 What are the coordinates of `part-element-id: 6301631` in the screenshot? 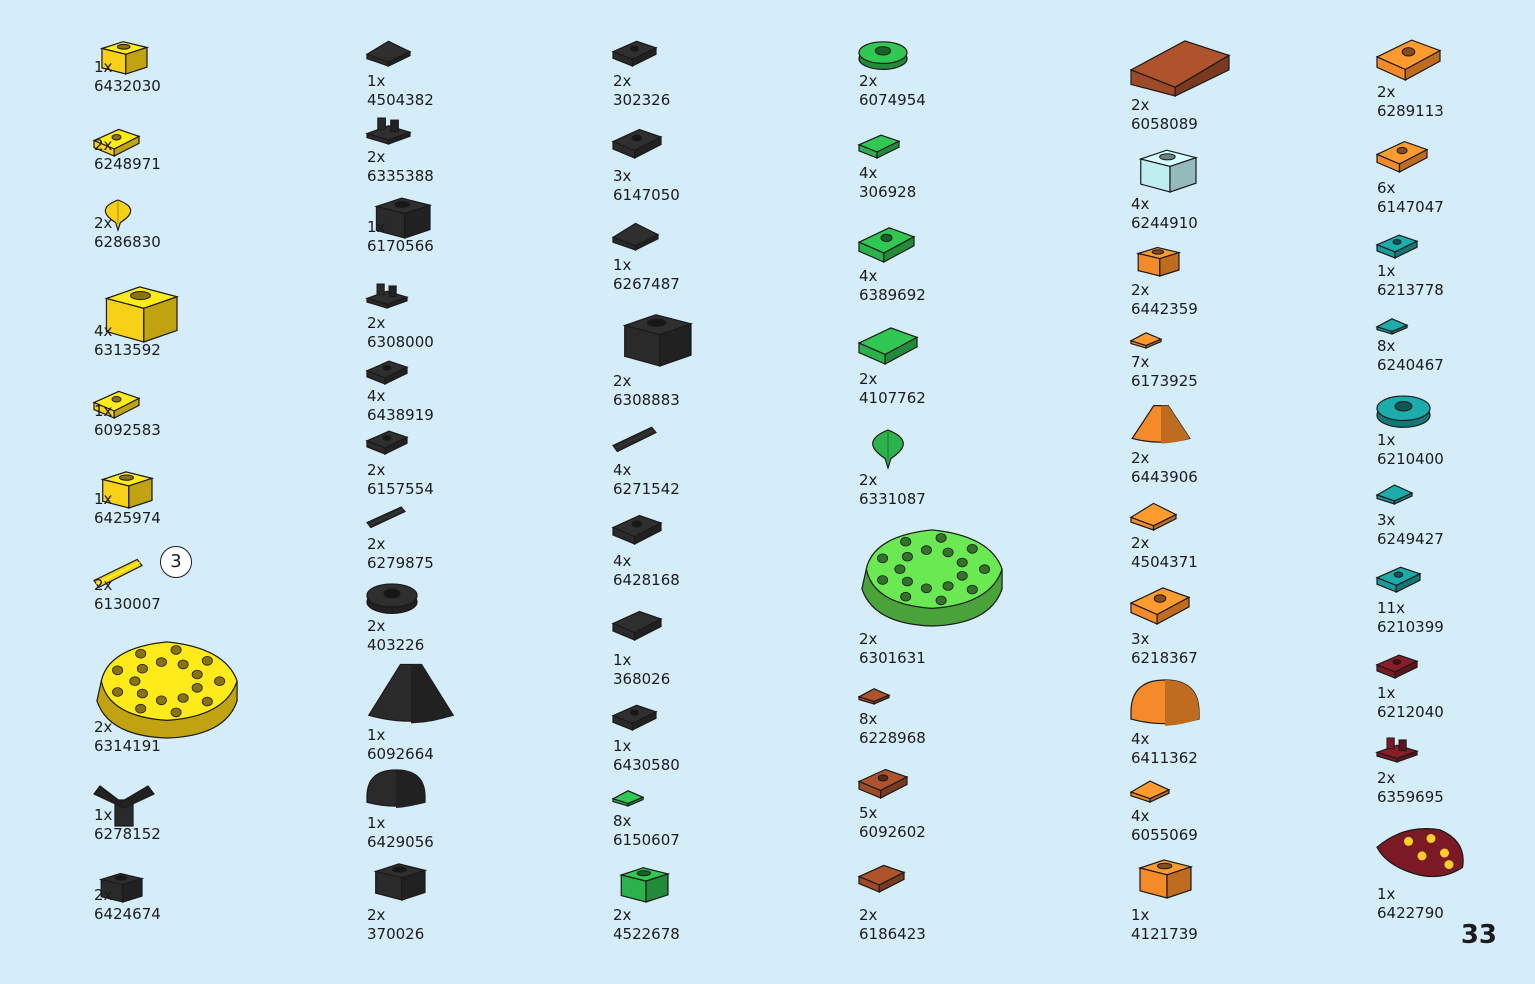 It's located at (892, 658).